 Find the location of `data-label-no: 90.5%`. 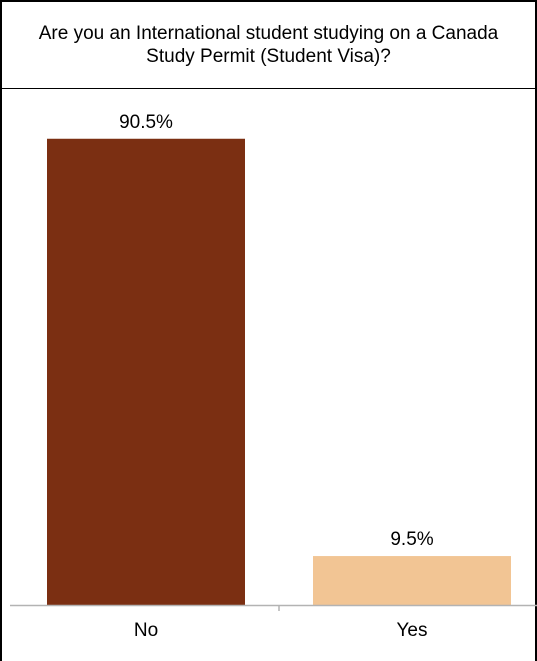

data-label-no: 90.5% is located at coordinates (146, 122).